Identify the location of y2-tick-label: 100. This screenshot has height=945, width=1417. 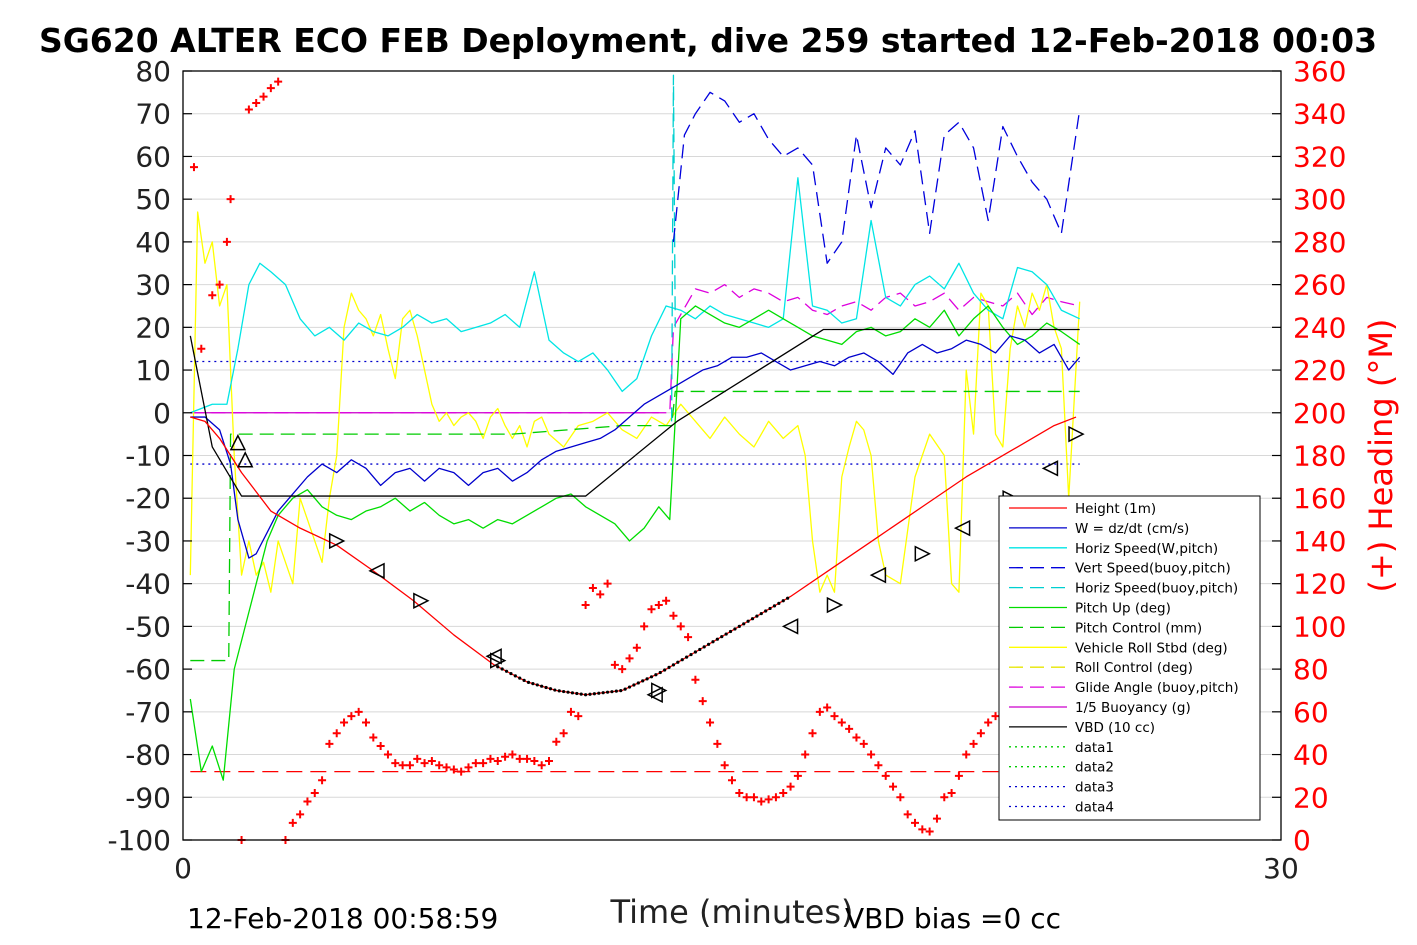
(1319, 626).